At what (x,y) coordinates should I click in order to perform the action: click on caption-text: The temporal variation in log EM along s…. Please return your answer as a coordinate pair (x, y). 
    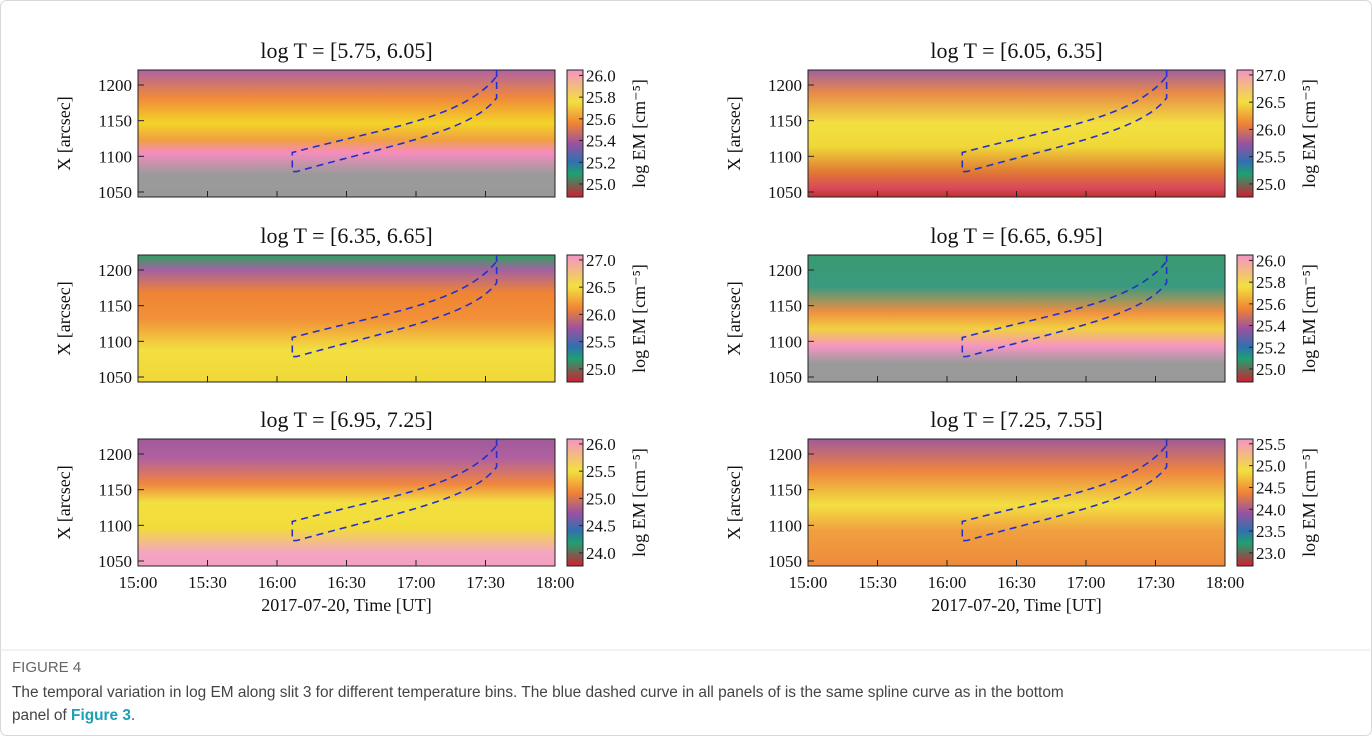
    Looking at the image, I should click on (538, 692).